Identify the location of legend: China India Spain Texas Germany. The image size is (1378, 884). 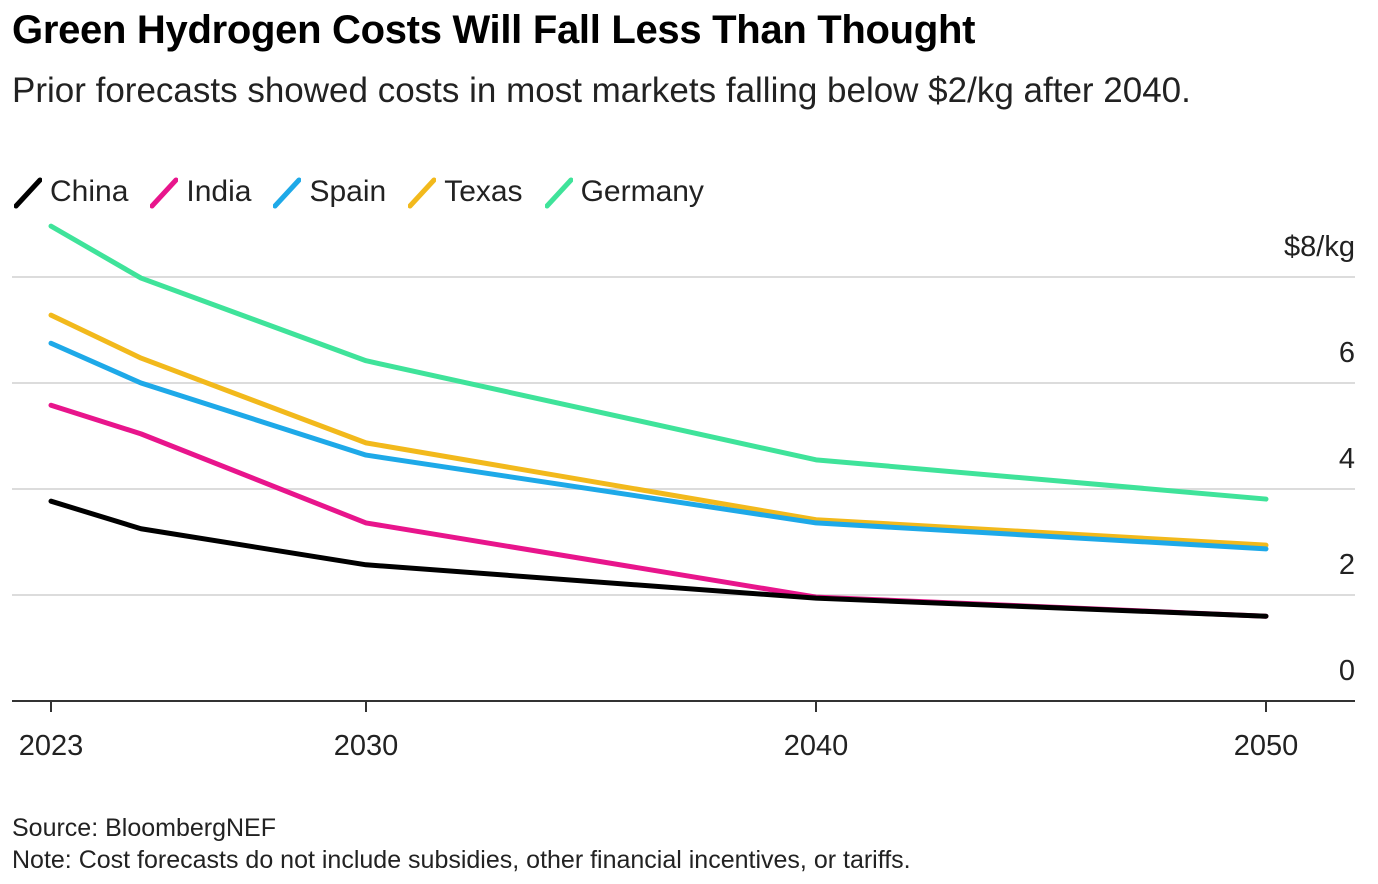
(359, 192).